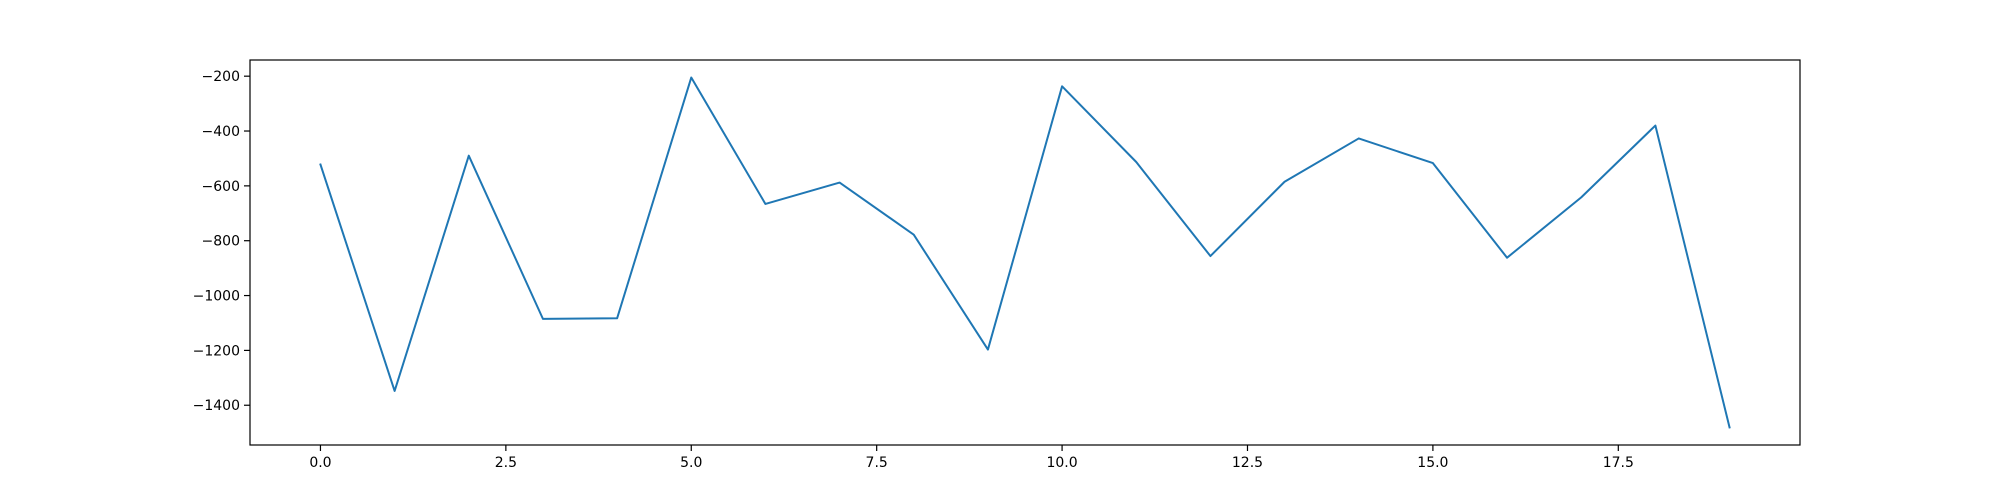  I want to click on x-tick-label: 0.0, so click(320, 463).